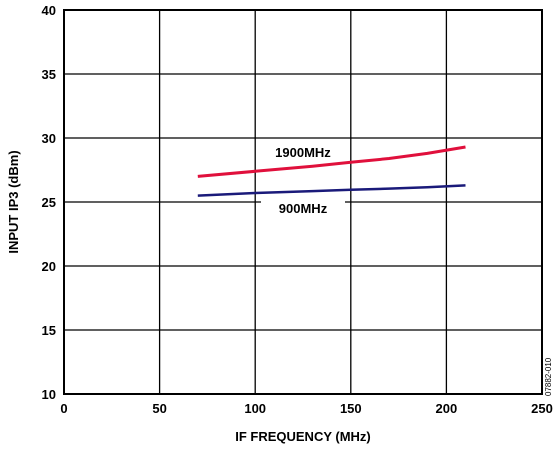  What do you see at coordinates (306, 408) in the screenshot?
I see `x-tick-labels: 0 50 100 150 200 250` at bounding box center [306, 408].